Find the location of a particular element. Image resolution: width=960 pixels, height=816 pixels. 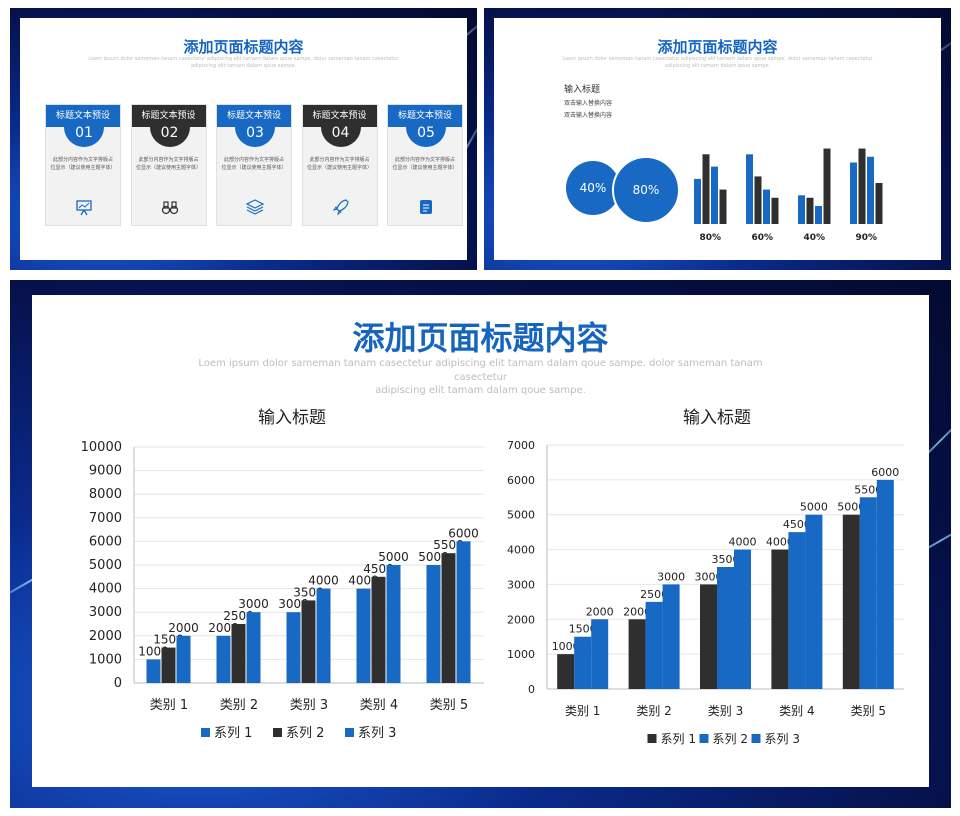

y-tick-label: 7000 is located at coordinates (521, 445).